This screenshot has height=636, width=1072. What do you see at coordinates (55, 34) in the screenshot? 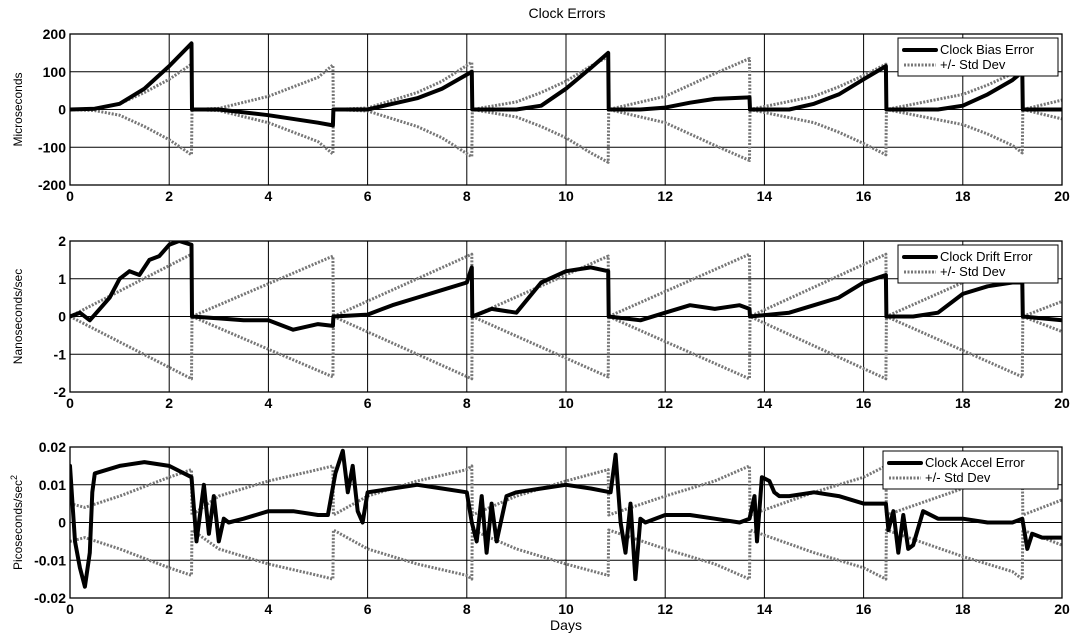
I see `y-tick-label: 200` at bounding box center [55, 34].